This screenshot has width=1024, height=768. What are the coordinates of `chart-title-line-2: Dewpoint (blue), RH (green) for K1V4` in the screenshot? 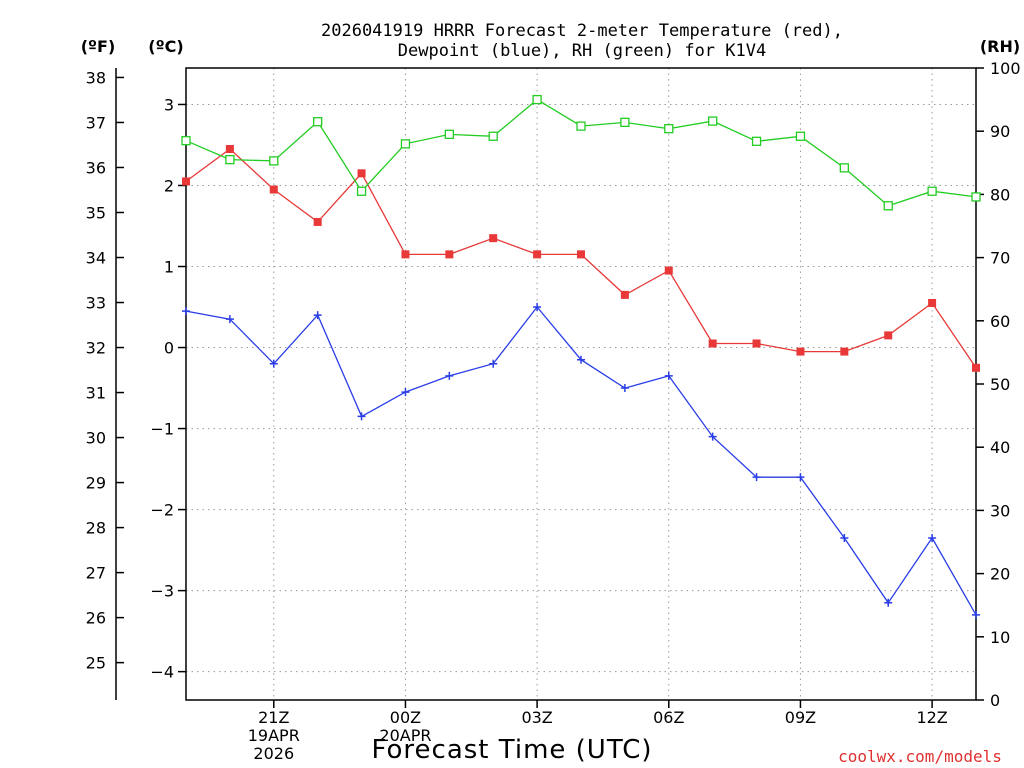 It's located at (582, 51).